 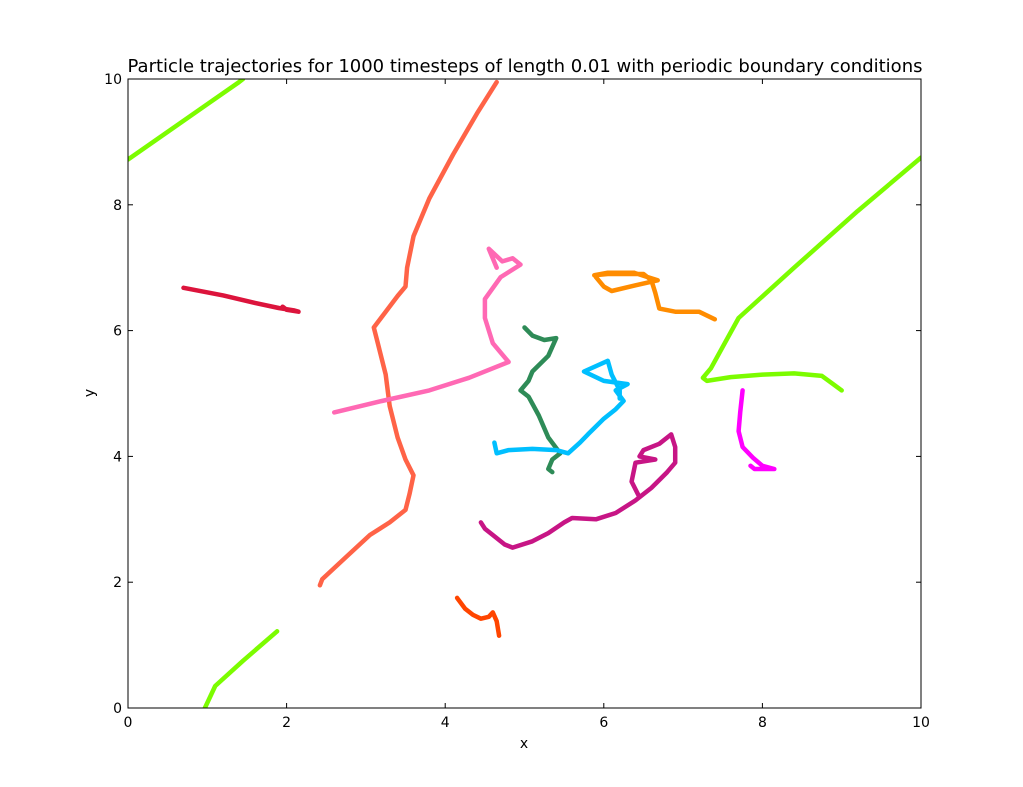 What do you see at coordinates (117, 332) in the screenshot?
I see `y-tick-label: 6` at bounding box center [117, 332].